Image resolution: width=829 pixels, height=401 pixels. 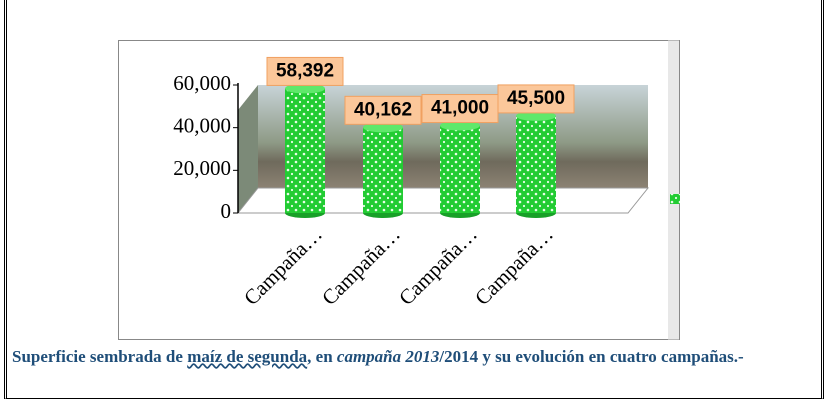 What do you see at coordinates (675, 199) in the screenshot?
I see `legend-swatch` at bounding box center [675, 199].